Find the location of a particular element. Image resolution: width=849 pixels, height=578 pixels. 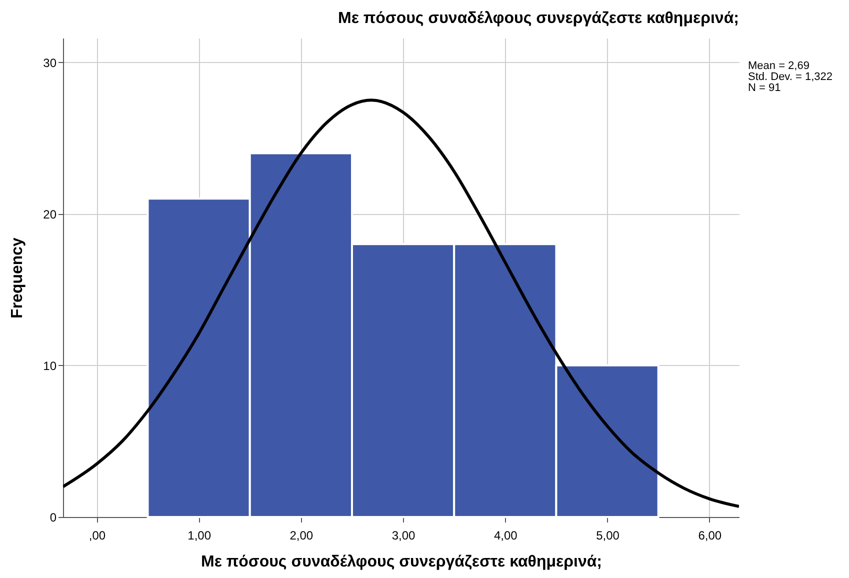

y-tick-label: 10 is located at coordinates (50, 365).